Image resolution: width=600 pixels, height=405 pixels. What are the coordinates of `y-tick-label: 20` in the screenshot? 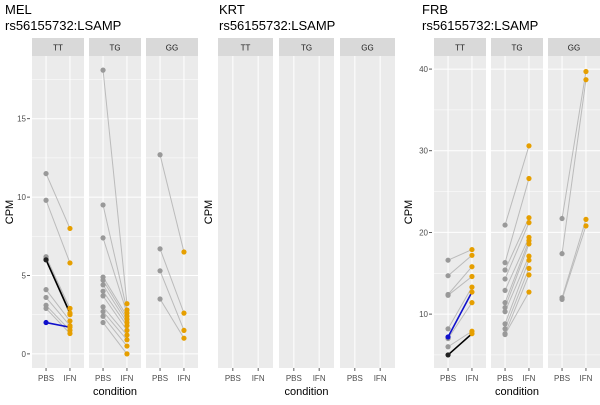 It's located at (423, 232).